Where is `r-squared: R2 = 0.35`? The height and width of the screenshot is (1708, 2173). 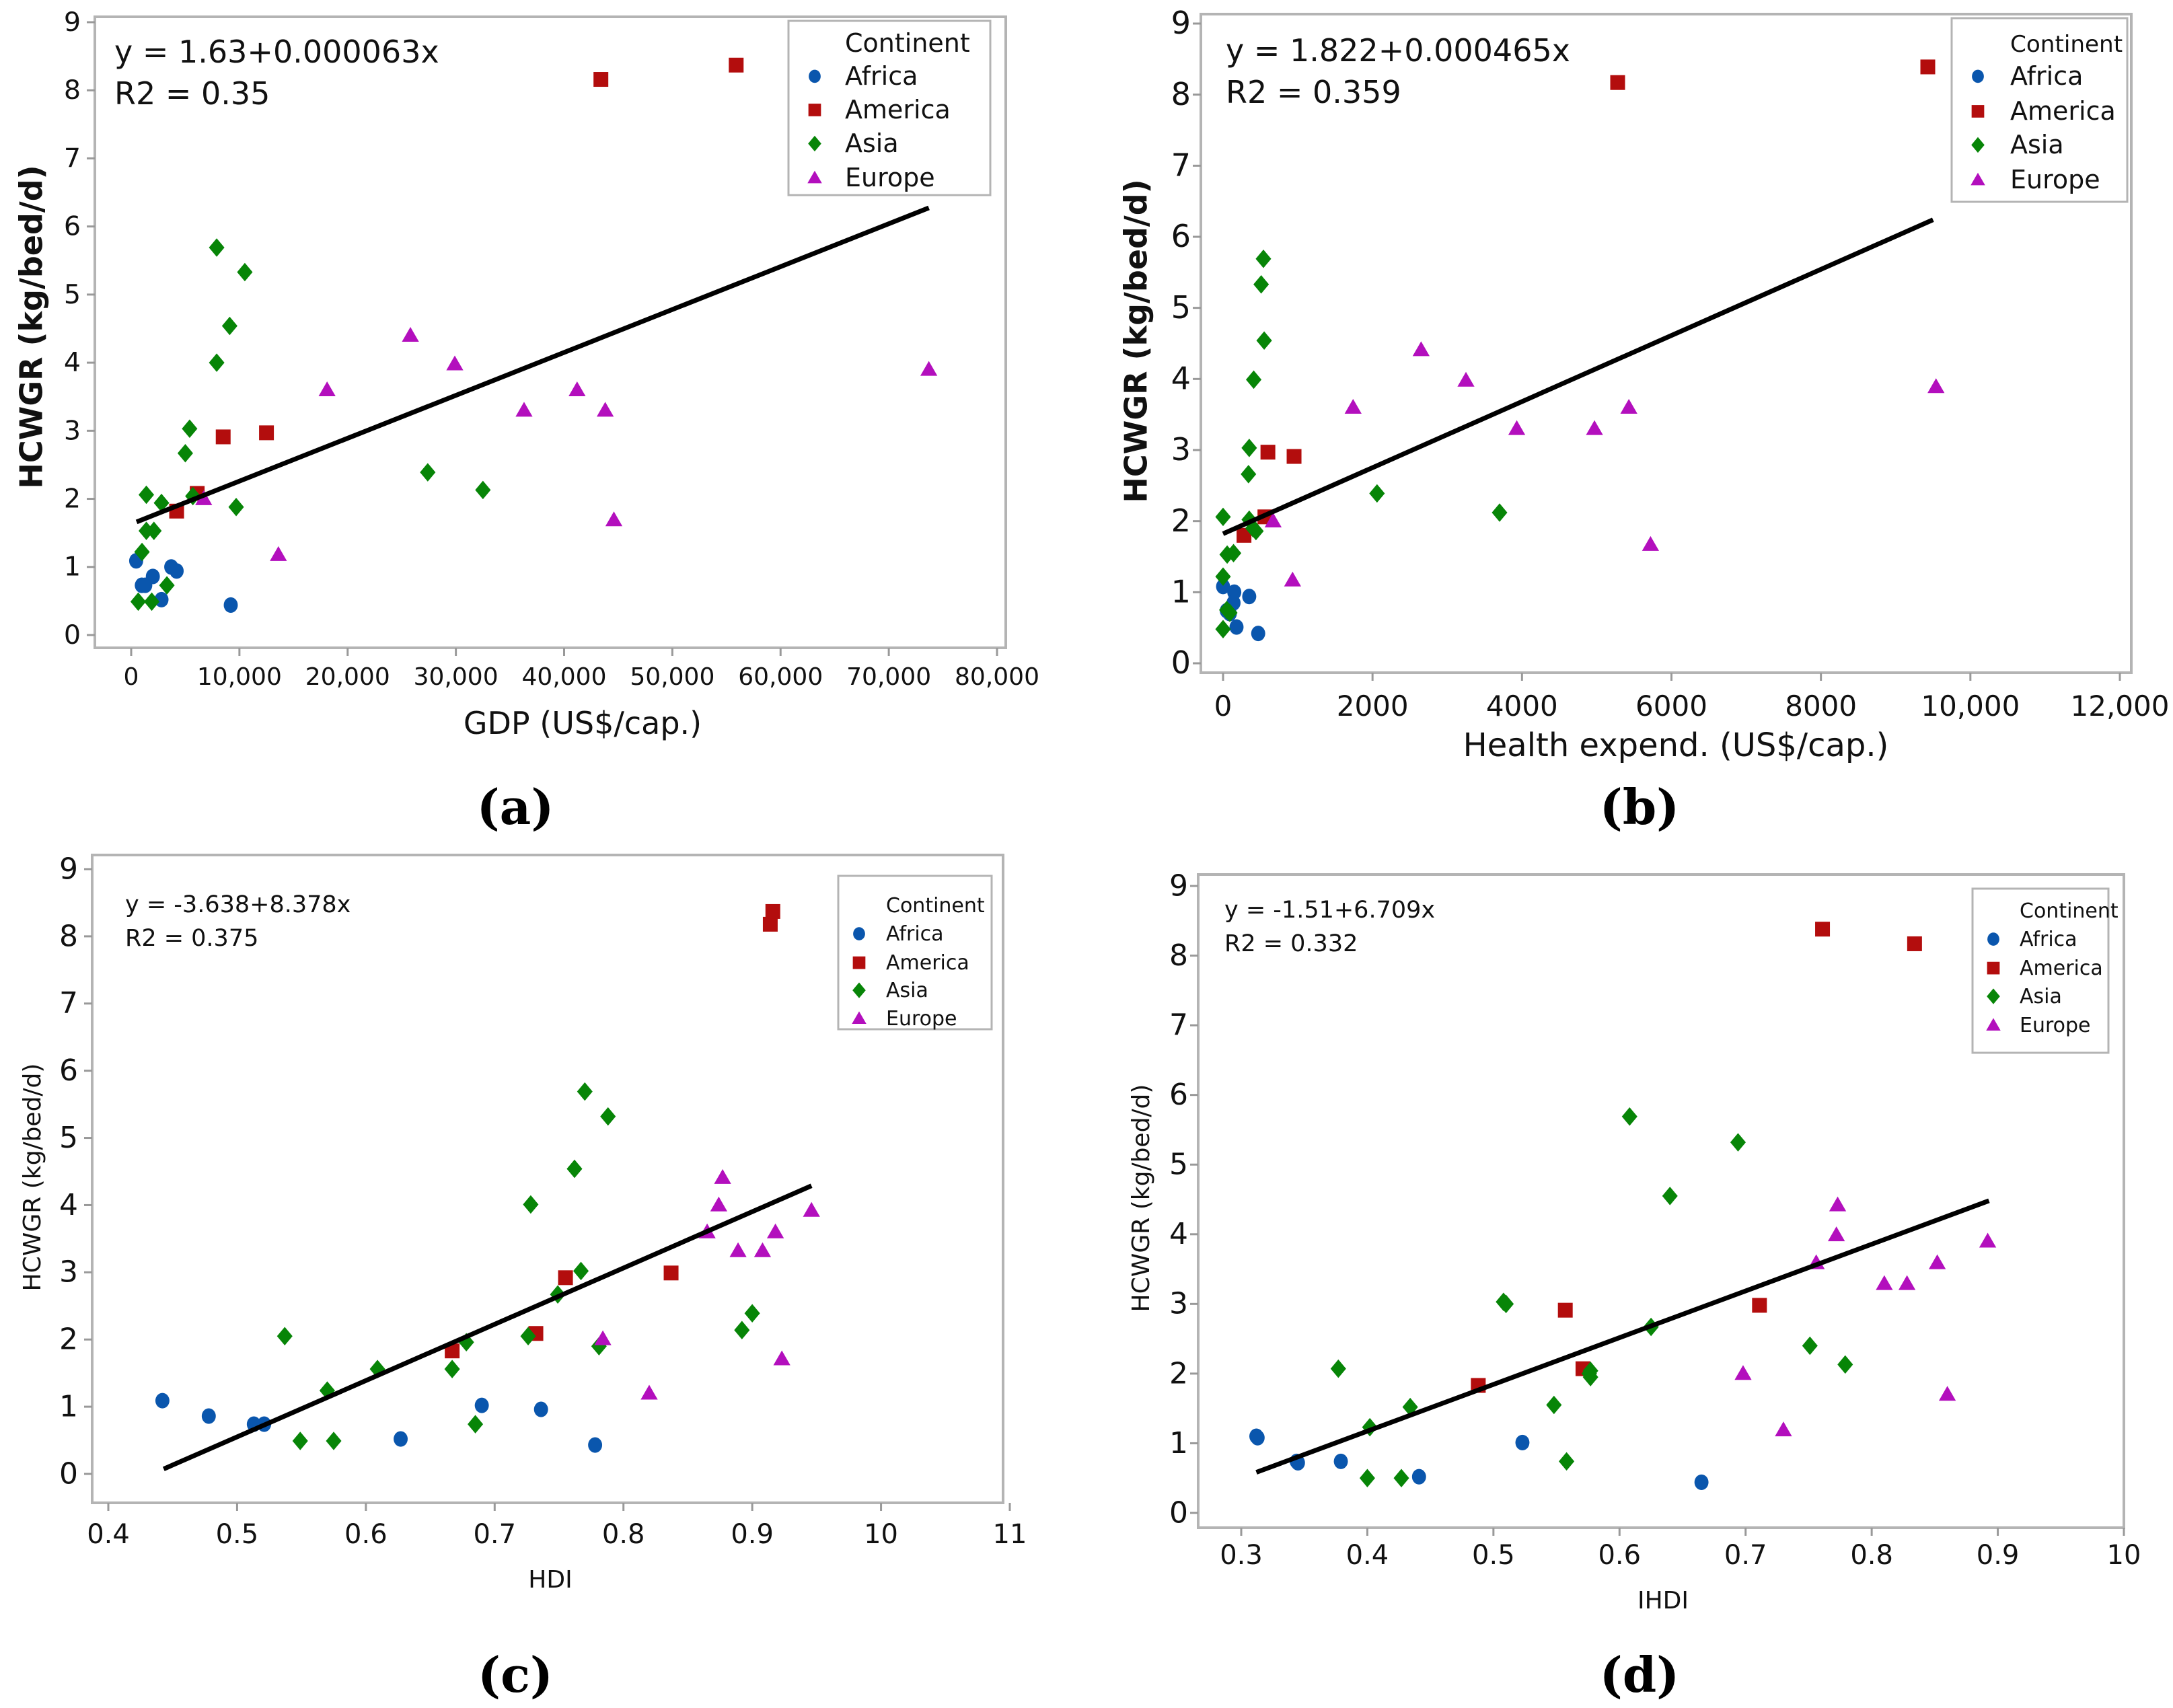 r-squared: R2 = 0.35 is located at coordinates (192, 93).